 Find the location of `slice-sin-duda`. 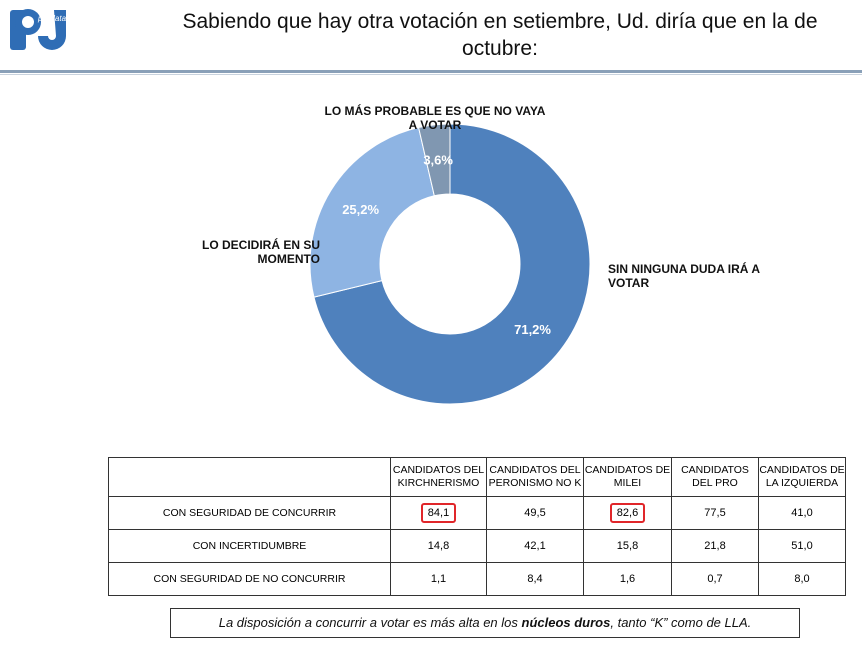

slice-sin-duda is located at coordinates (452, 264).